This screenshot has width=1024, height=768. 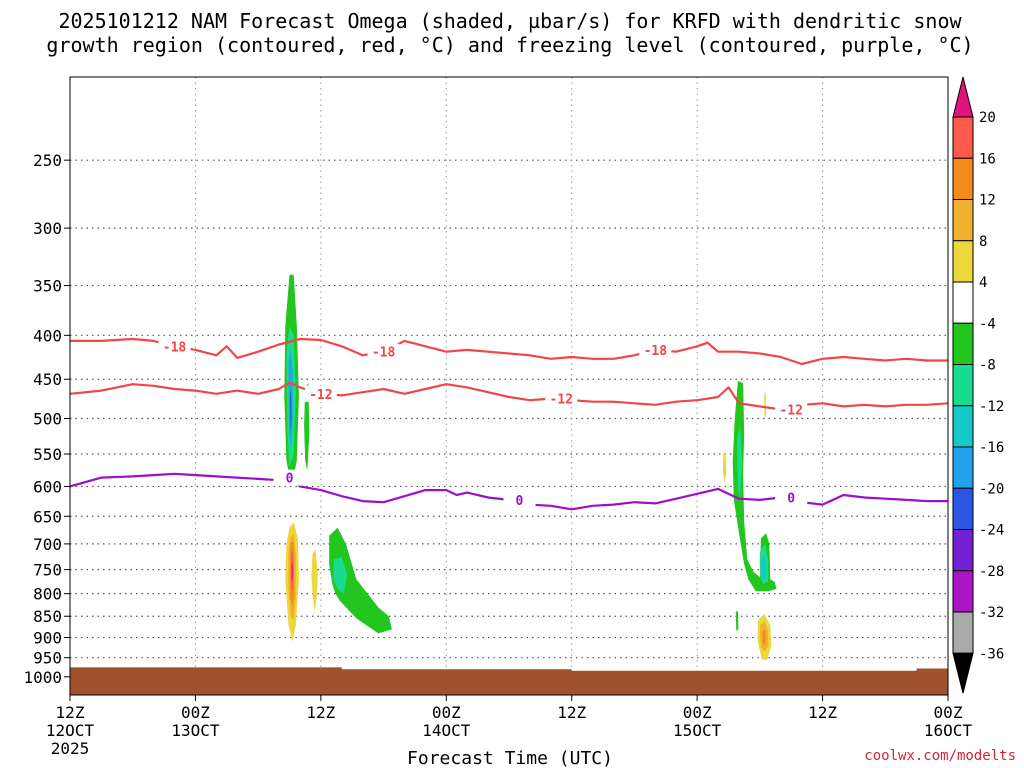 I want to click on ground-fill, so click(x=509, y=681).